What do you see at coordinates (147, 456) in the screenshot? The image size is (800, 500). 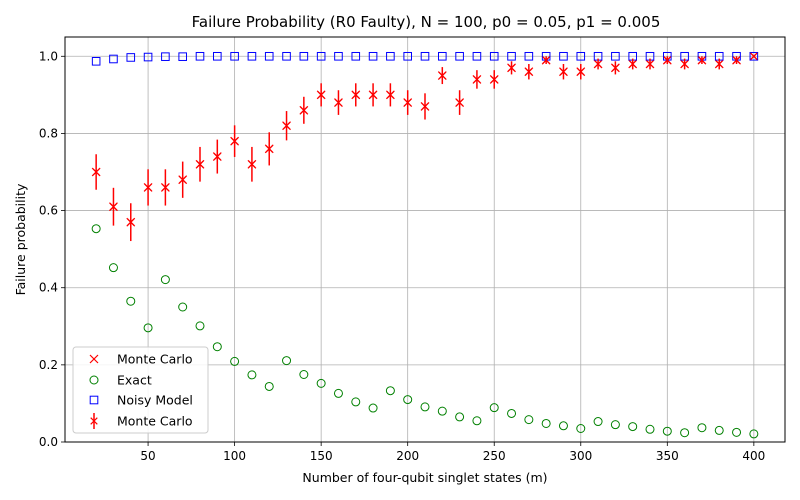 I see `x-tick-label: 50` at bounding box center [147, 456].